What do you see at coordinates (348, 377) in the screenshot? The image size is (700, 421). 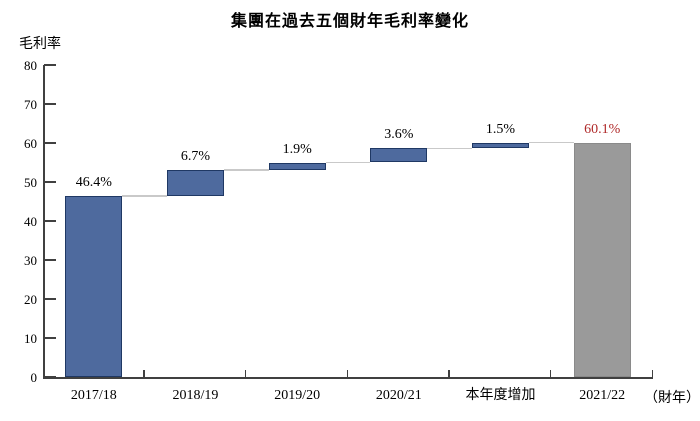 I see `x-axis-line` at bounding box center [348, 377].